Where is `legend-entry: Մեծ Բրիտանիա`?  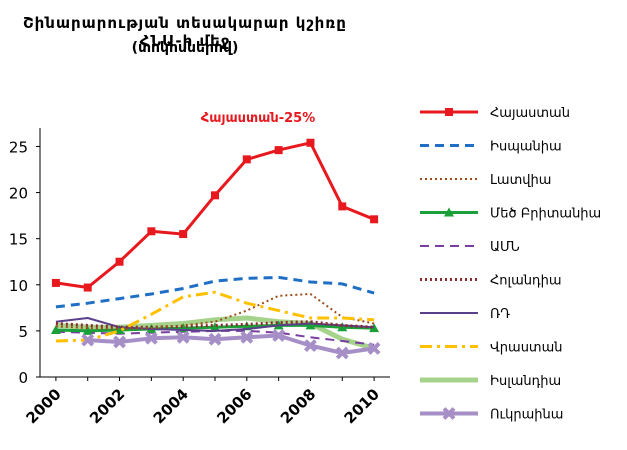 legend-entry: Մեծ Բրիտանիա is located at coordinates (510, 214).